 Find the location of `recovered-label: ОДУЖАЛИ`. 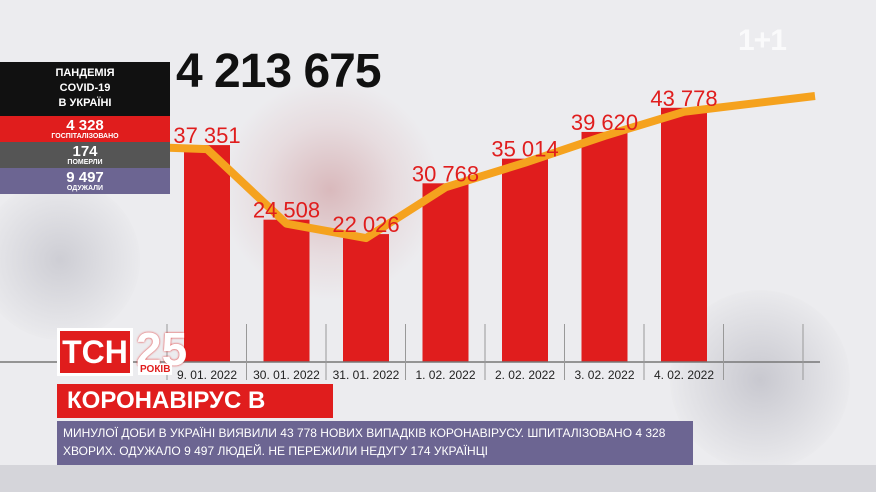

recovered-label: ОДУЖАЛИ is located at coordinates (85, 188).